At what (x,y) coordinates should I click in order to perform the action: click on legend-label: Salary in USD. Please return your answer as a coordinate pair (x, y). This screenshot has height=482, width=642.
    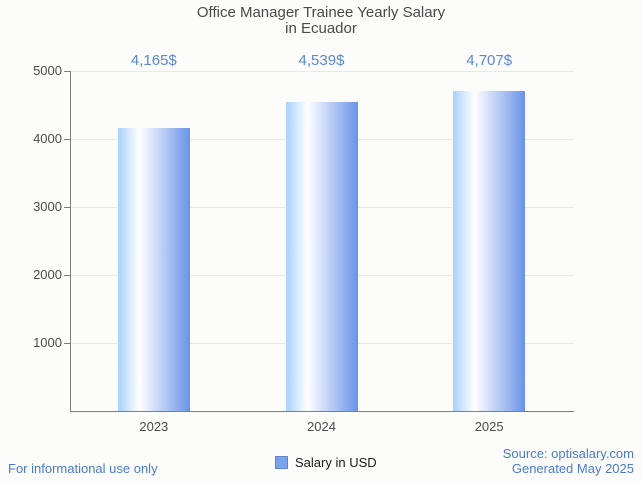
    Looking at the image, I should click on (336, 462).